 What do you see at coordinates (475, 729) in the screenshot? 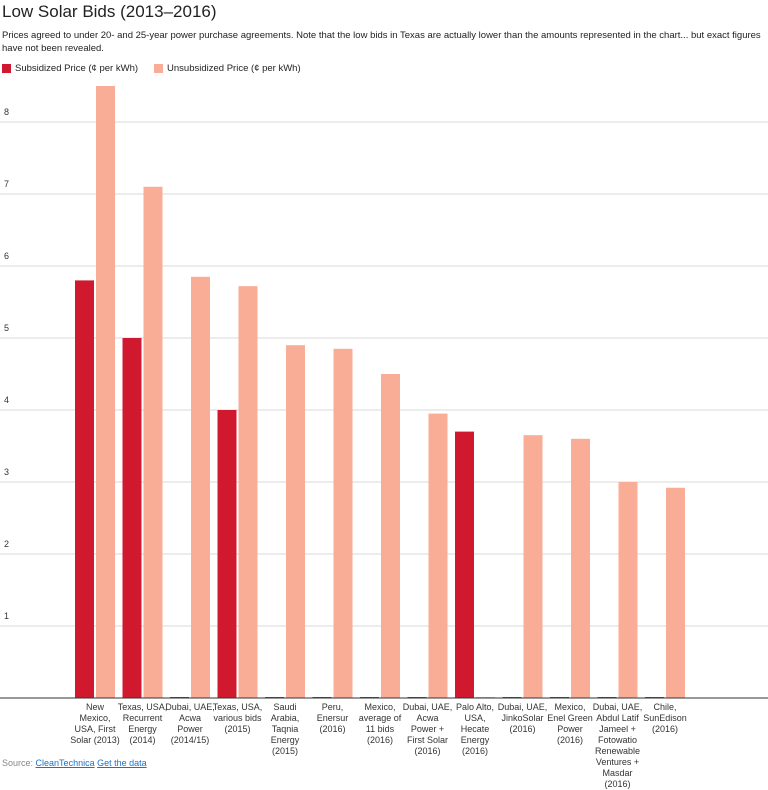
I see `x-tick-label-8: Palo Alto, USA, Hecate Energy (2016)` at bounding box center [475, 729].